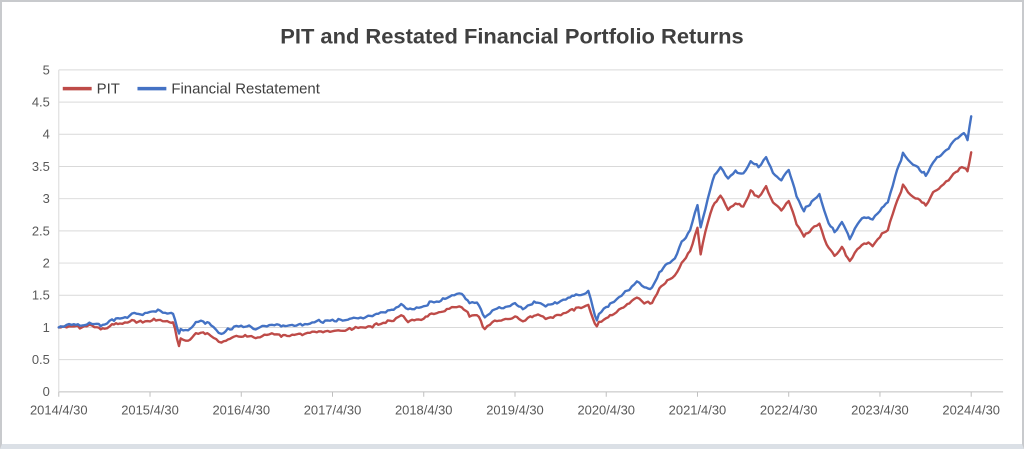 Image resolution: width=1024 pixels, height=449 pixels. I want to click on x-tick-label: 2021/4/30, so click(698, 410).